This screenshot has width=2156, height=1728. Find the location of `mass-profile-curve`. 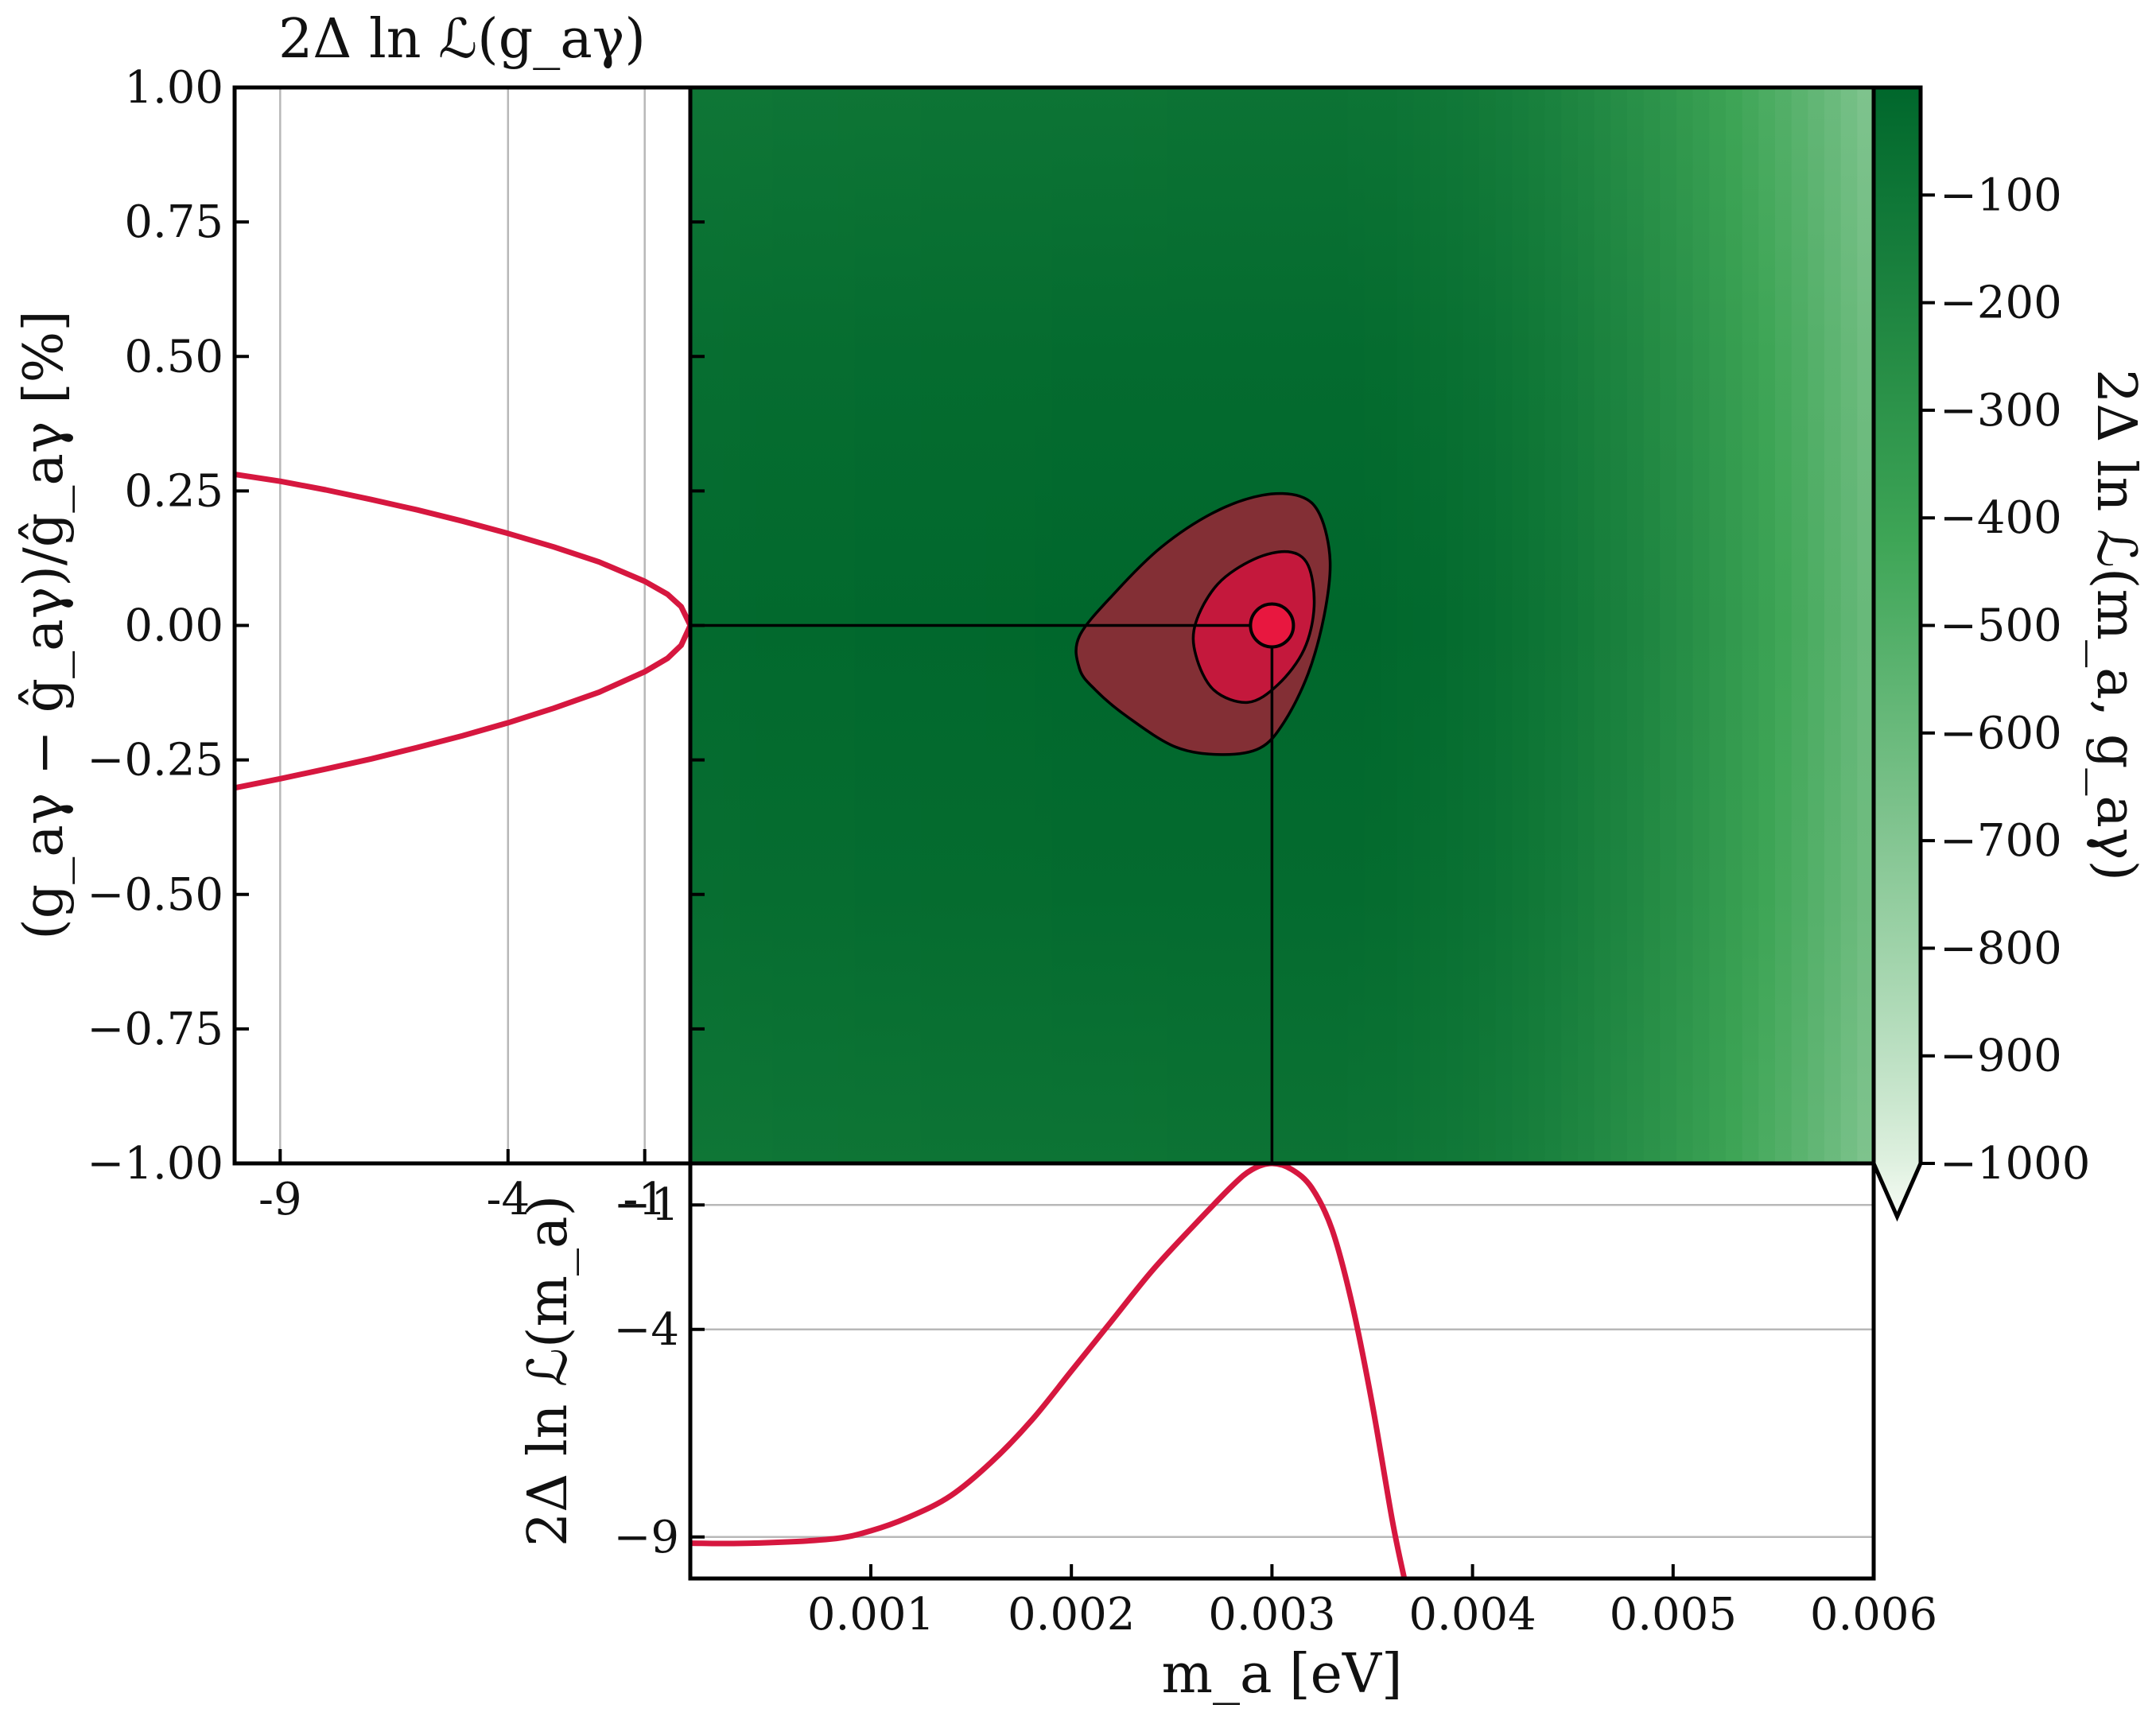

mass-profile-curve is located at coordinates (1049, 1370).